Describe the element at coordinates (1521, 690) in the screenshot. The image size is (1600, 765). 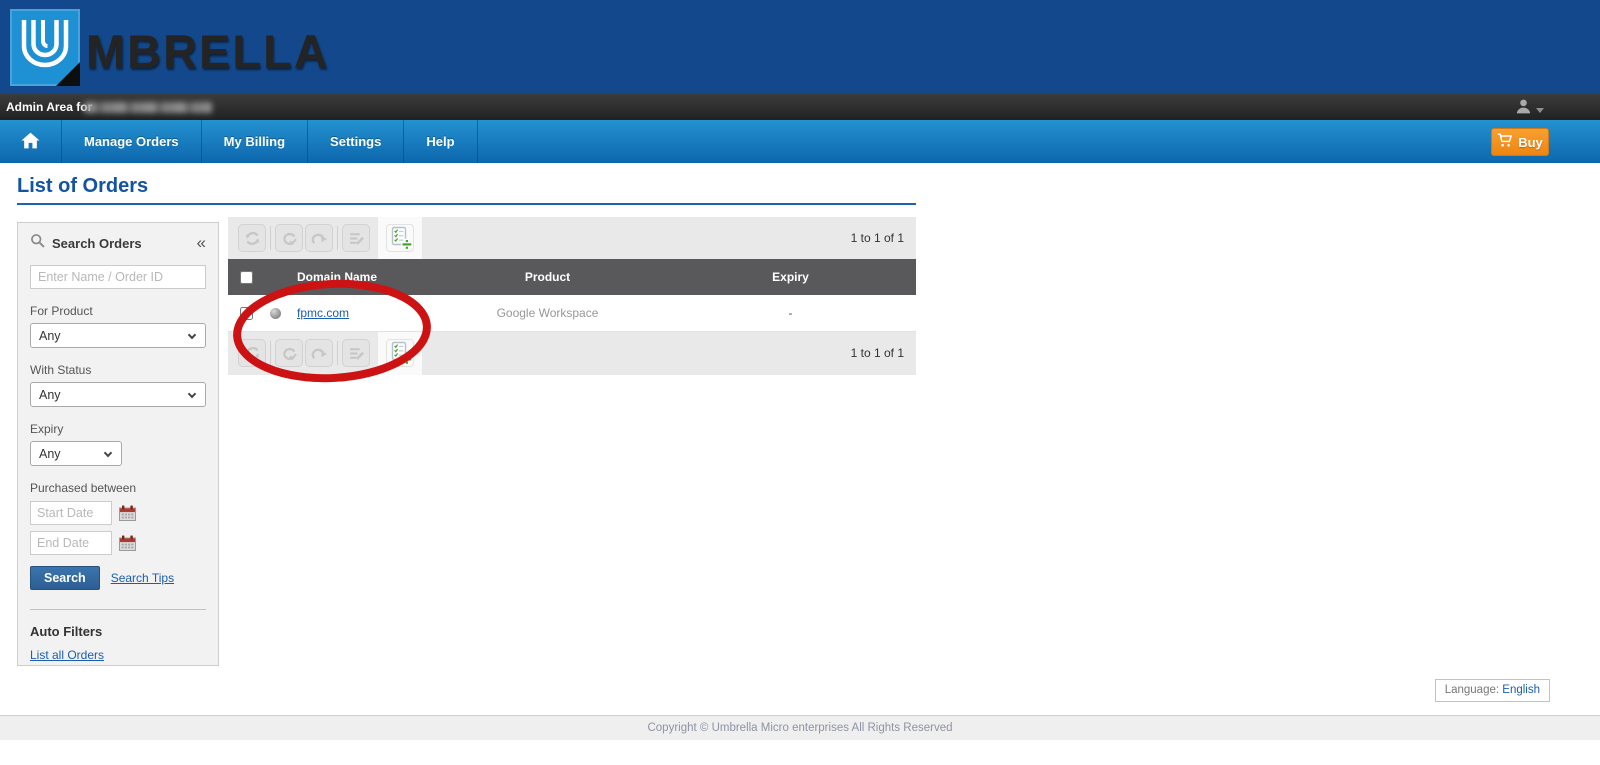
I see `language-link: English` at that location.